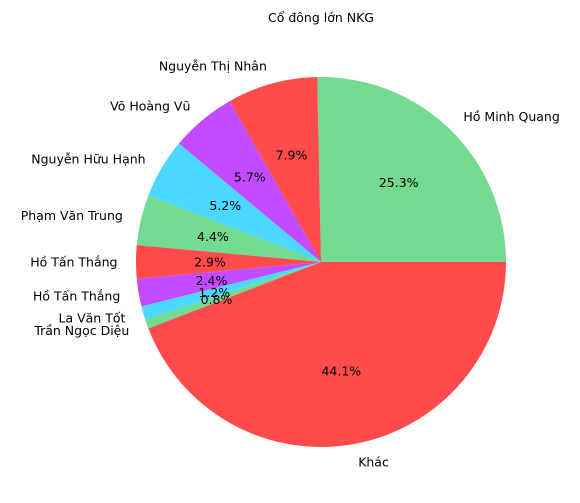 The width and height of the screenshot is (580, 503). What do you see at coordinates (212, 280) in the screenshot?
I see `slice-percent-ho-tan-thang-6: 2.4%` at bounding box center [212, 280].